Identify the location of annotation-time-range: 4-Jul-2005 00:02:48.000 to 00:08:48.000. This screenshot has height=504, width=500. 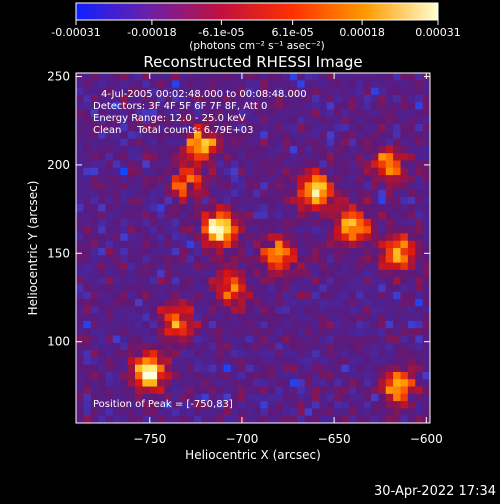
(204, 94).